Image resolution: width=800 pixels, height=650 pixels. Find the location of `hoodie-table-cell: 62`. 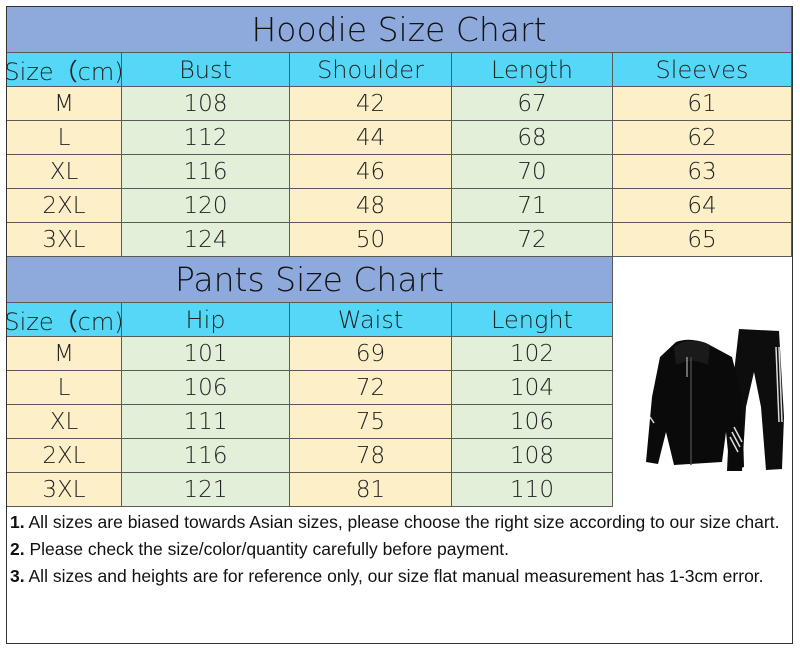

hoodie-table-cell: 62 is located at coordinates (702, 138).